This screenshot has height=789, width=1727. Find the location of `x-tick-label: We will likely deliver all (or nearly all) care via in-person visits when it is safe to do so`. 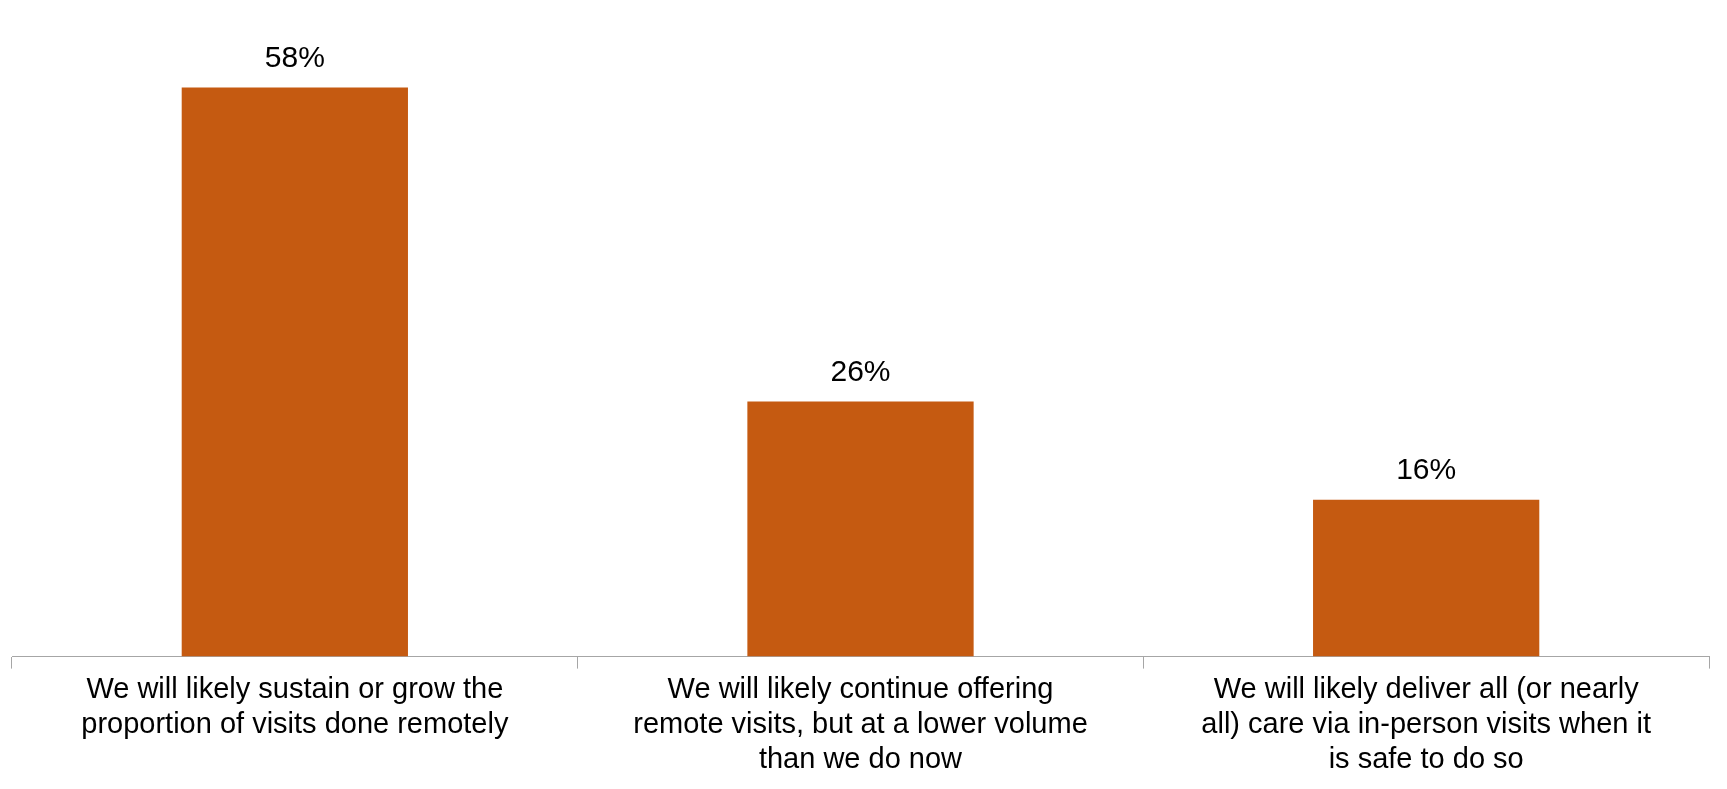

x-tick-label: We will likely deliver all (or nearly all) care via in-person visits when it is safe to do so is located at coordinates (1426, 723).